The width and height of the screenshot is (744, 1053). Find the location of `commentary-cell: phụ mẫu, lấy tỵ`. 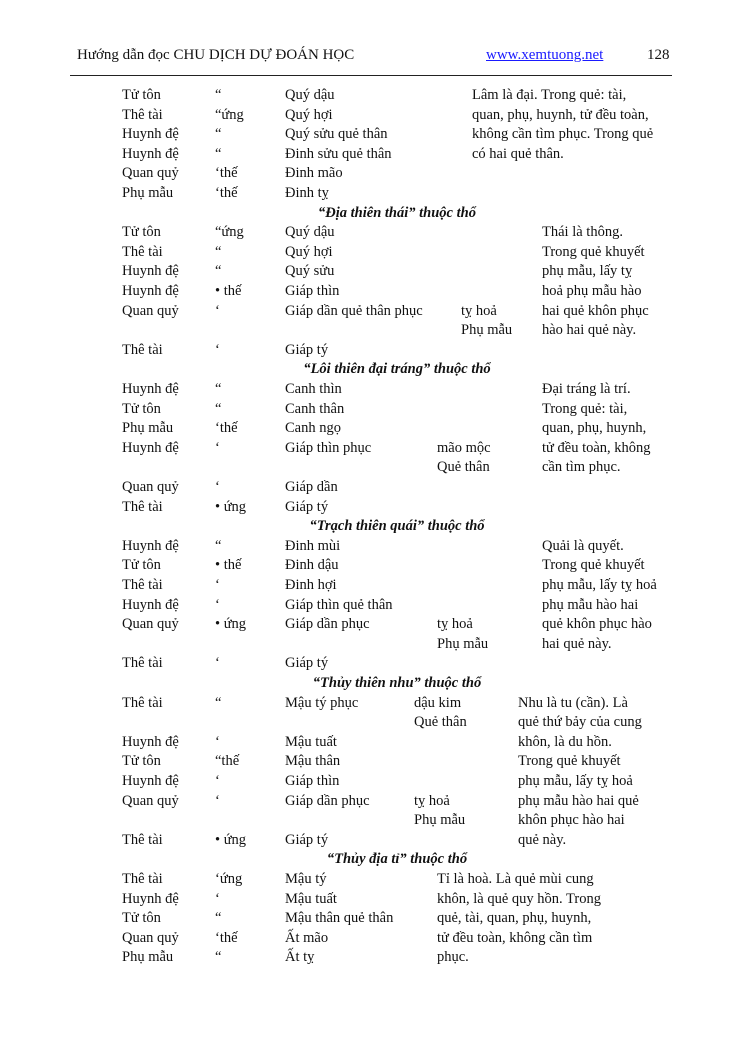

commentary-cell: phụ mẫu, lấy tỵ is located at coordinates (587, 271).